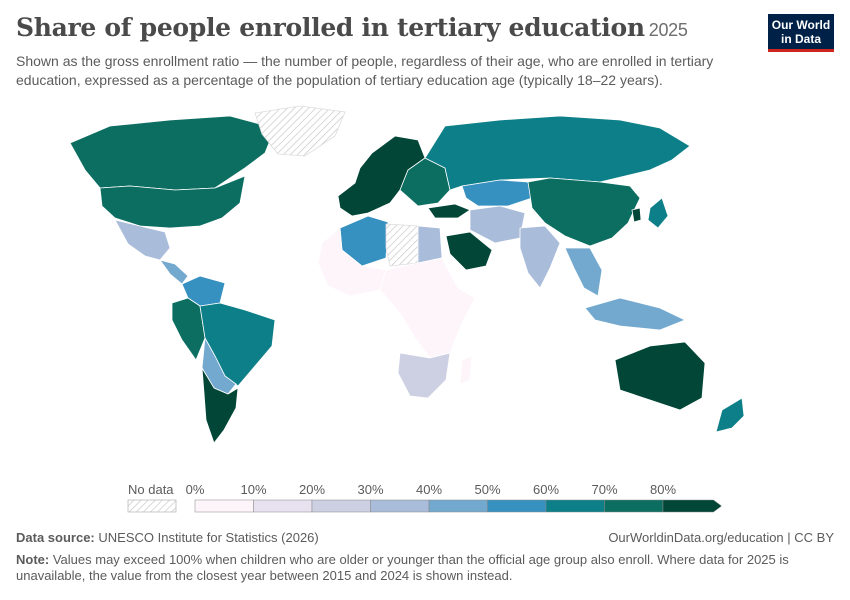 The image size is (850, 600). I want to click on region-russia, so click(557, 153).